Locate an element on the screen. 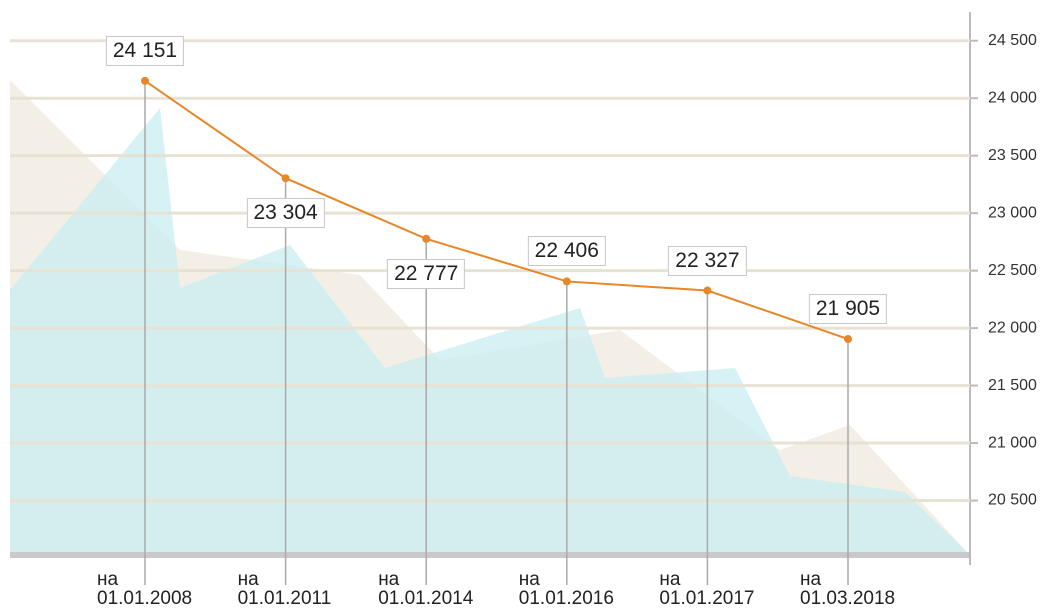 This screenshot has width=1046, height=613. value-label: 22 406 is located at coordinates (566, 251).